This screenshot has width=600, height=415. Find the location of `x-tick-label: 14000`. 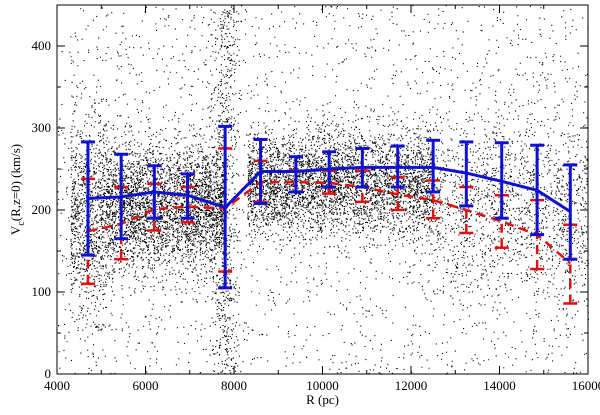

x-tick-label: 14000 is located at coordinates (499, 385).